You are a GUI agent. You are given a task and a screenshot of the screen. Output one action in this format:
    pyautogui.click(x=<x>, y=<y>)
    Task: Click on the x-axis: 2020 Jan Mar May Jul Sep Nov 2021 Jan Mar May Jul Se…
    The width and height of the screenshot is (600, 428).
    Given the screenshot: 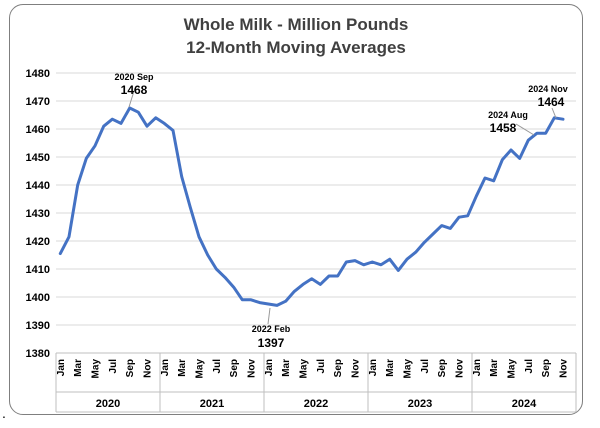 What is the action you would take?
    pyautogui.click(x=316, y=382)
    